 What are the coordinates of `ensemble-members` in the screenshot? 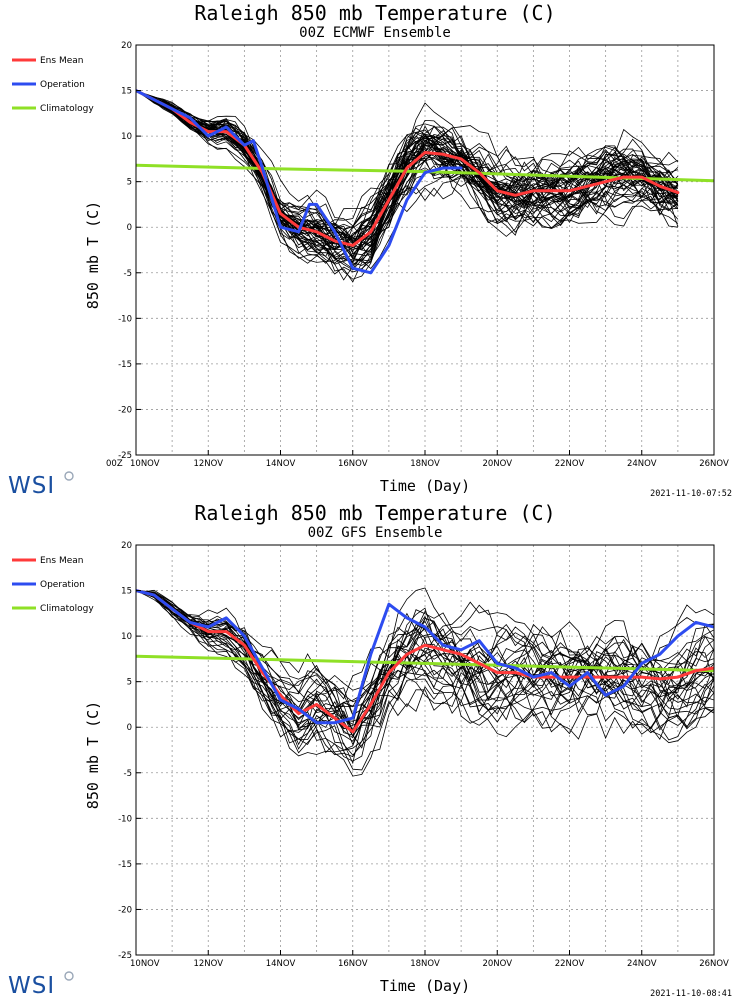 It's located at (407, 186).